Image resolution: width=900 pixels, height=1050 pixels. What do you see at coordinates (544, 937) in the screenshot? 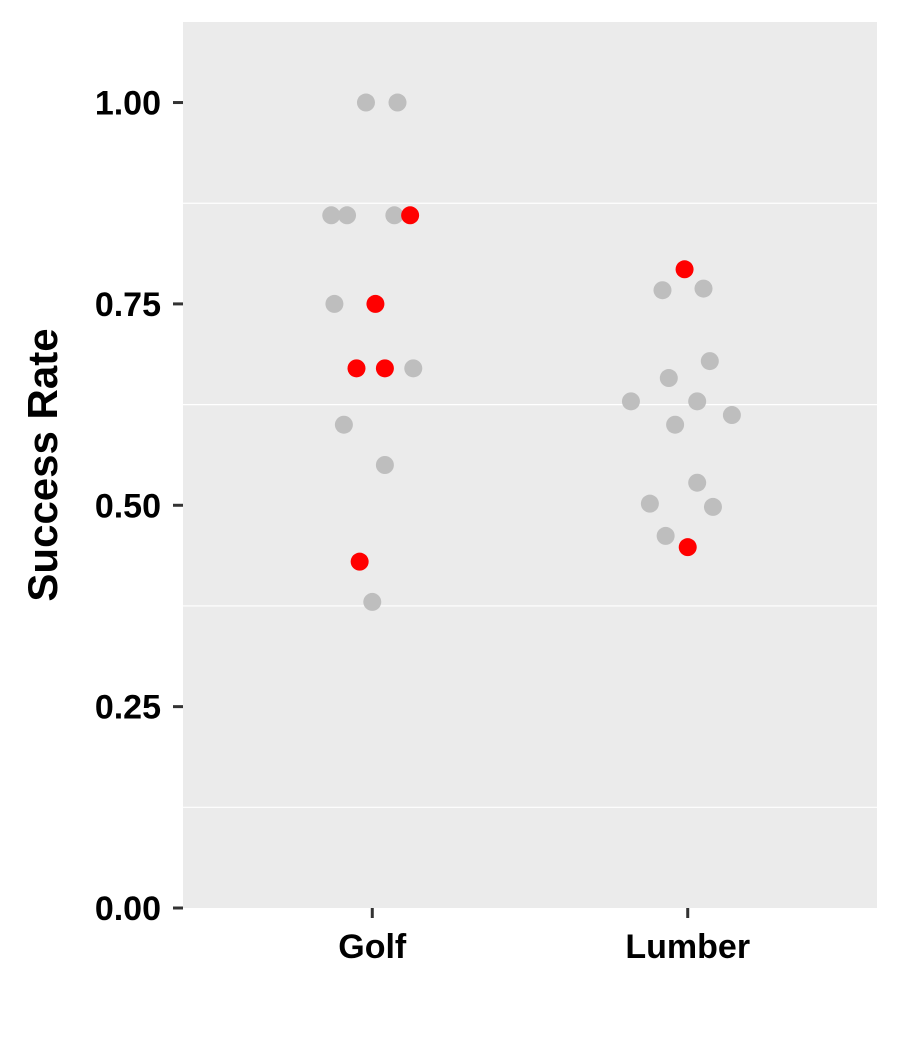
I see `x-axis: Golf Lumber` at bounding box center [544, 937].